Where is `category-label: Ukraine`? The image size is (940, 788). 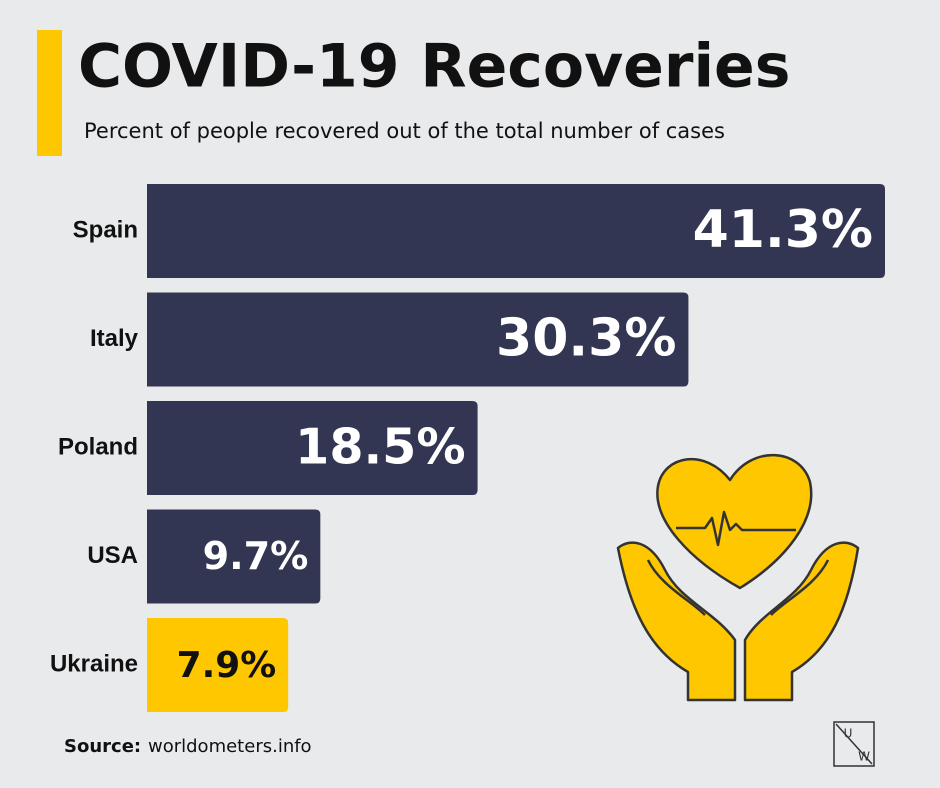 category-label: Ukraine is located at coordinates (94, 663).